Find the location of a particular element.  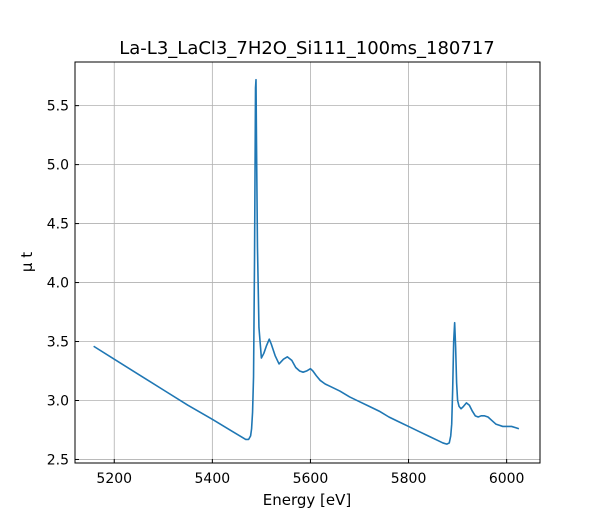

x-tick-label: 5600 is located at coordinates (311, 479).